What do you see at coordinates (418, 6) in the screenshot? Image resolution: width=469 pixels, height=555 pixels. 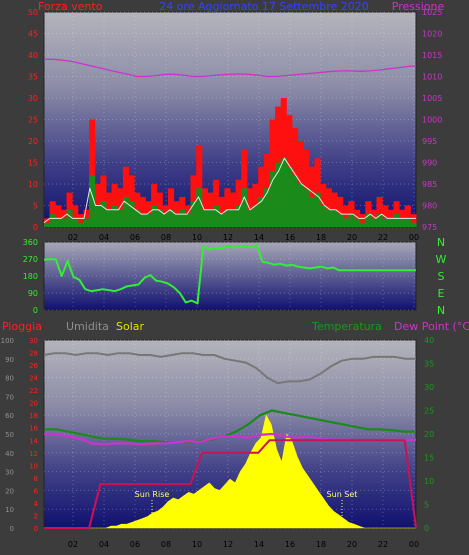 I see `pressure-axis-label: Pressione` at bounding box center [418, 6].